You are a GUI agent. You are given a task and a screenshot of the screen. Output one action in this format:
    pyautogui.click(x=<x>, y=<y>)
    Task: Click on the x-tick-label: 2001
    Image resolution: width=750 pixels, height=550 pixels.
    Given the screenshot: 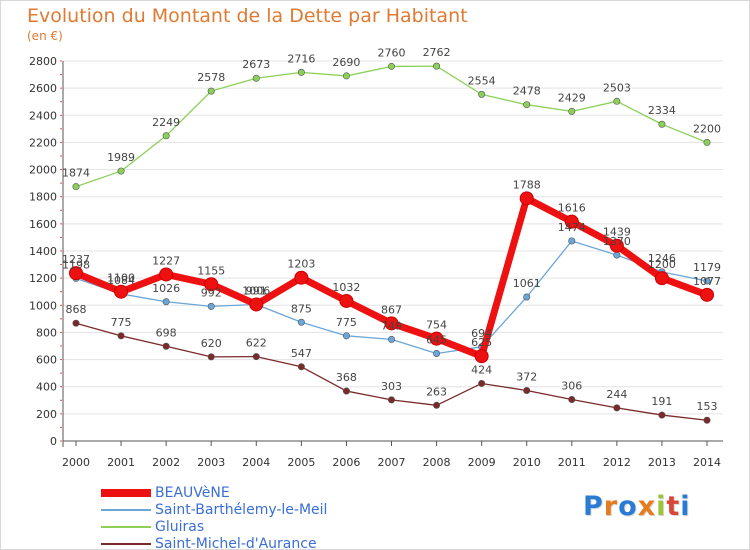 What is the action you would take?
    pyautogui.click(x=121, y=462)
    